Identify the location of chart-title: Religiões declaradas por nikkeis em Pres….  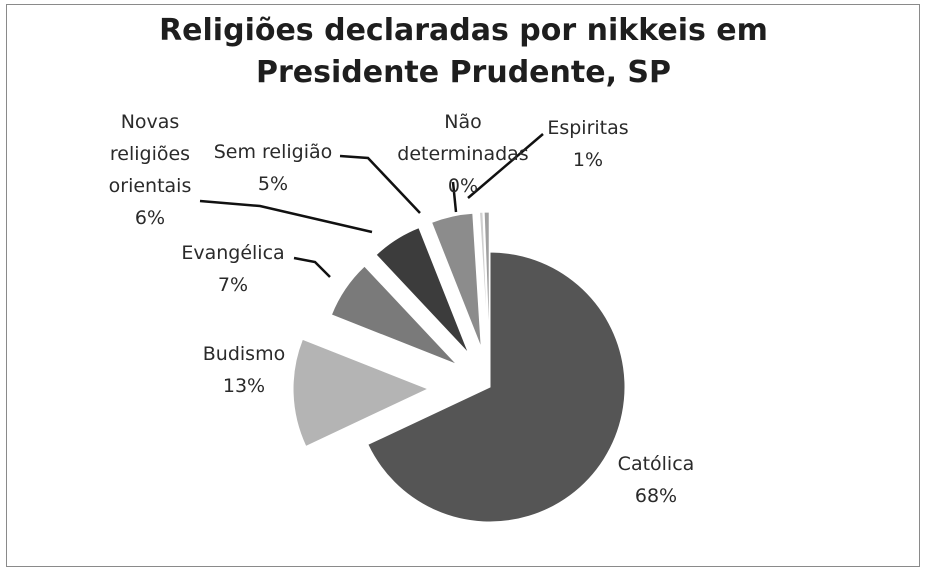
(463, 52).